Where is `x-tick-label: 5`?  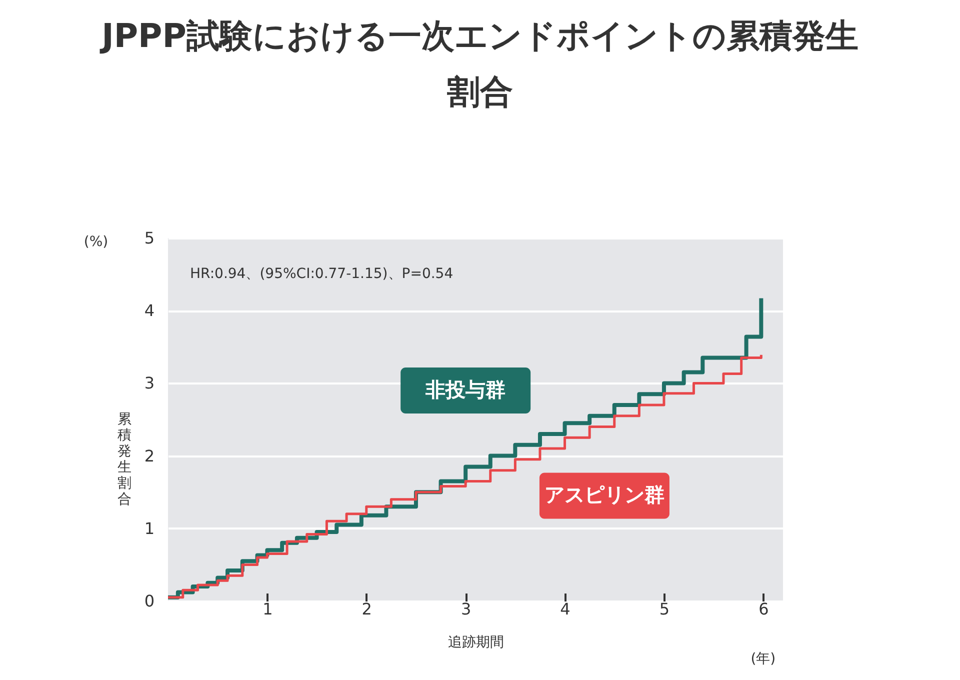 x-tick-label: 5 is located at coordinates (664, 609).